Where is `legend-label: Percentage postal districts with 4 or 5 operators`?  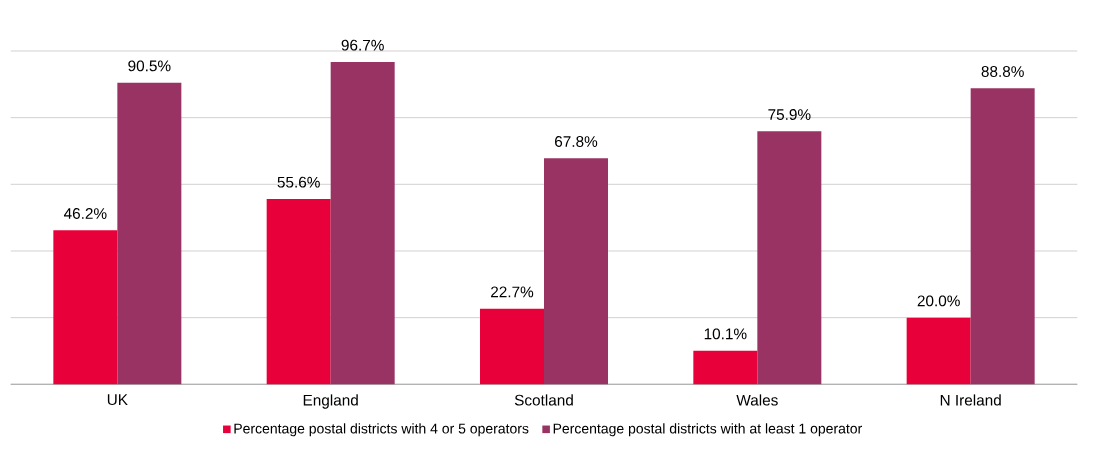 legend-label: Percentage postal districts with 4 or 5 operators is located at coordinates (381, 430).